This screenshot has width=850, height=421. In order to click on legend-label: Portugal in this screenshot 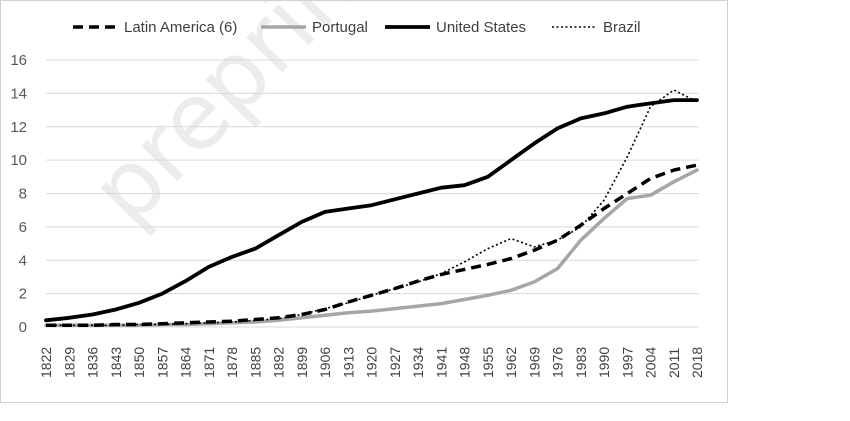, I will do `click(340, 27)`.